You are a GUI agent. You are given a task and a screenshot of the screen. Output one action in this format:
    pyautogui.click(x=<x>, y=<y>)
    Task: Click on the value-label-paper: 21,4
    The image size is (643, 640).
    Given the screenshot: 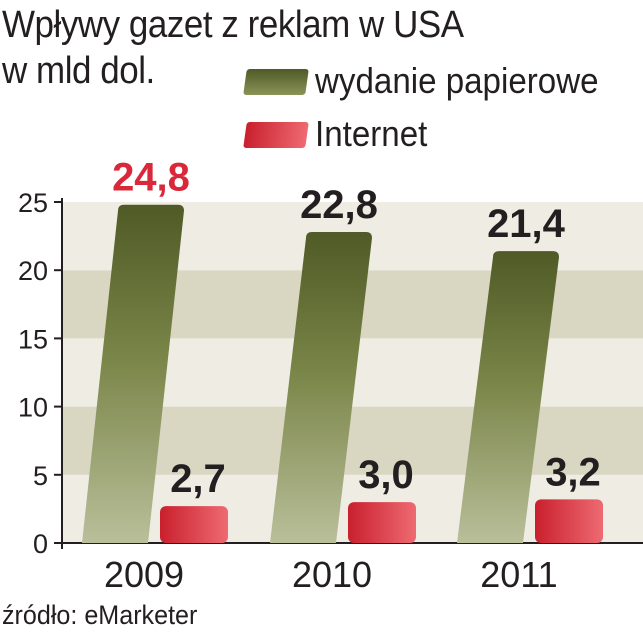 What is the action you would take?
    pyautogui.click(x=526, y=224)
    